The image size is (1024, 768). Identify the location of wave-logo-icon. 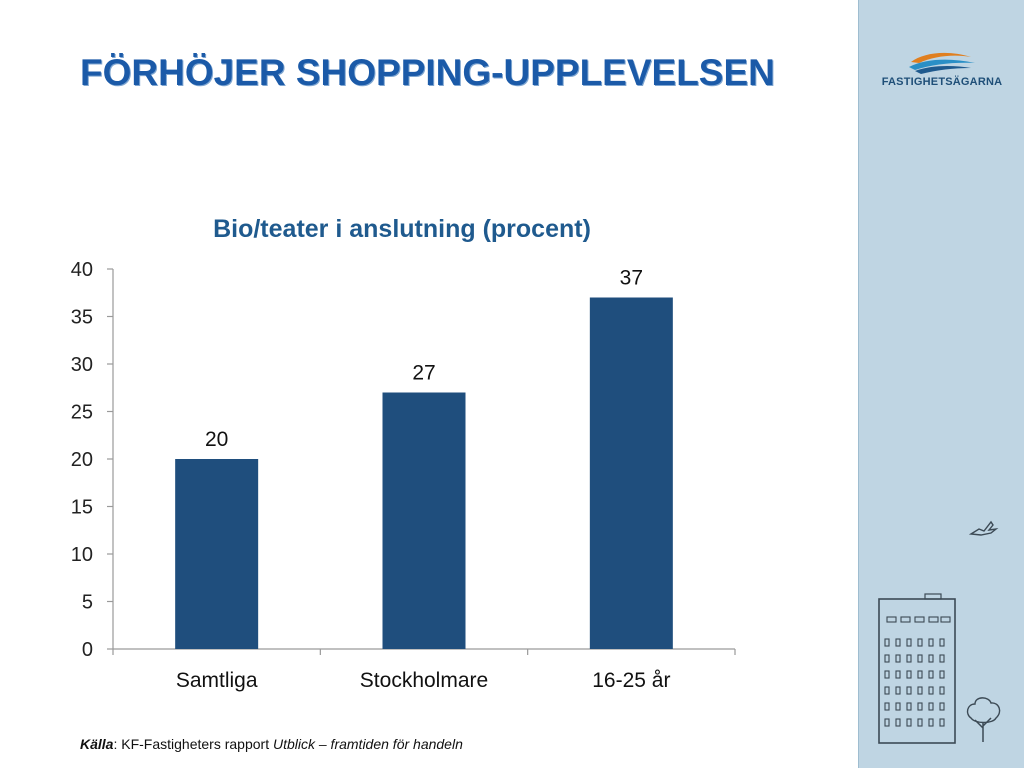
(942, 63).